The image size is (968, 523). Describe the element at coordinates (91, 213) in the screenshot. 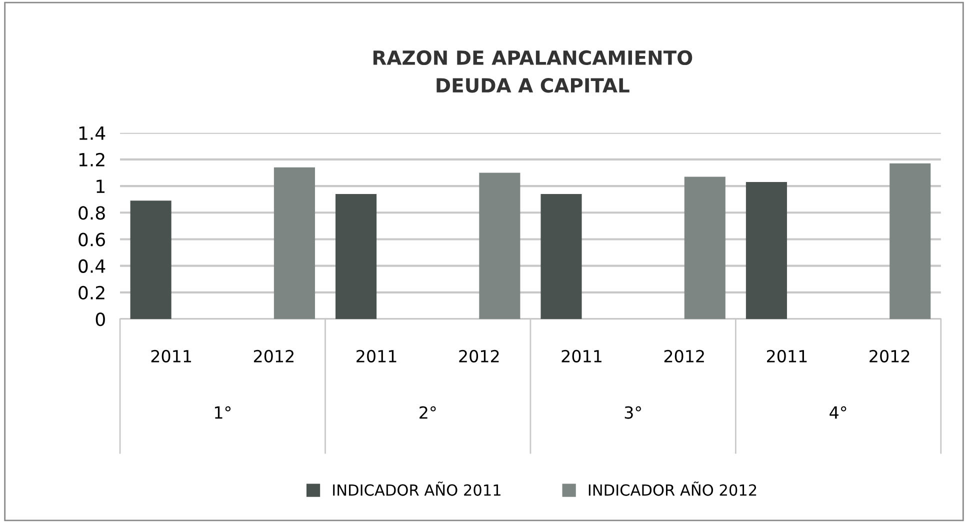

I see `y-tick-label: 0.8` at that location.